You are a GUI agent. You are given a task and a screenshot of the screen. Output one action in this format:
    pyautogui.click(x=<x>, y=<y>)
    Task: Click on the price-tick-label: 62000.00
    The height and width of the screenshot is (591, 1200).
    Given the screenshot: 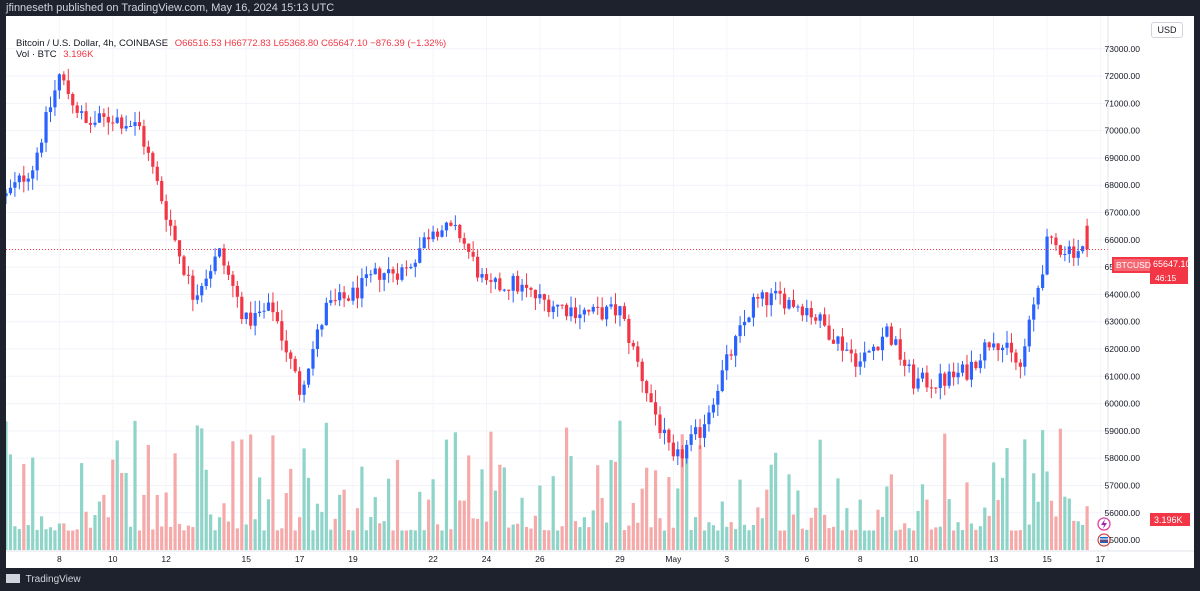 What is the action you would take?
    pyautogui.click(x=1123, y=349)
    